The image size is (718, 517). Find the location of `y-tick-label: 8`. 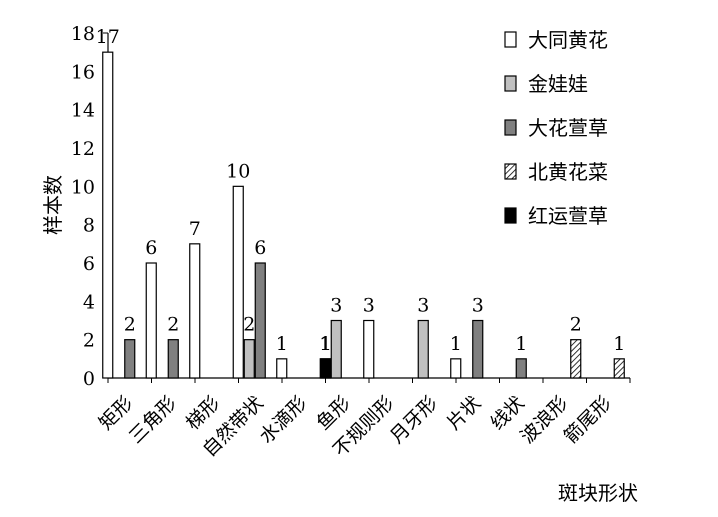

y-tick-label: 8 is located at coordinates (89, 226).